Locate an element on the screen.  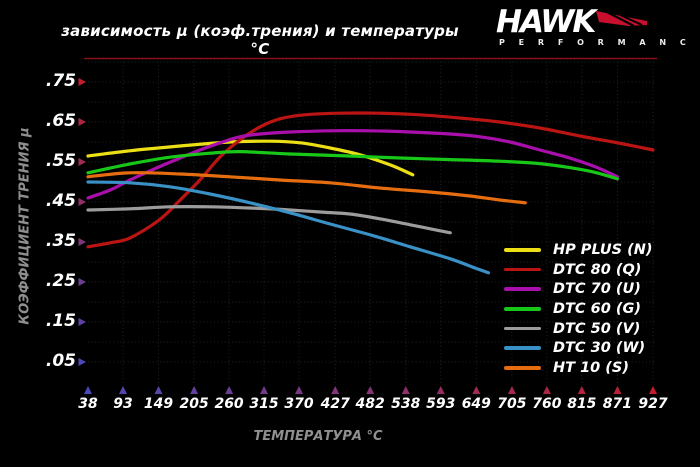
x-tick-label: 149 is located at coordinates (158, 404).